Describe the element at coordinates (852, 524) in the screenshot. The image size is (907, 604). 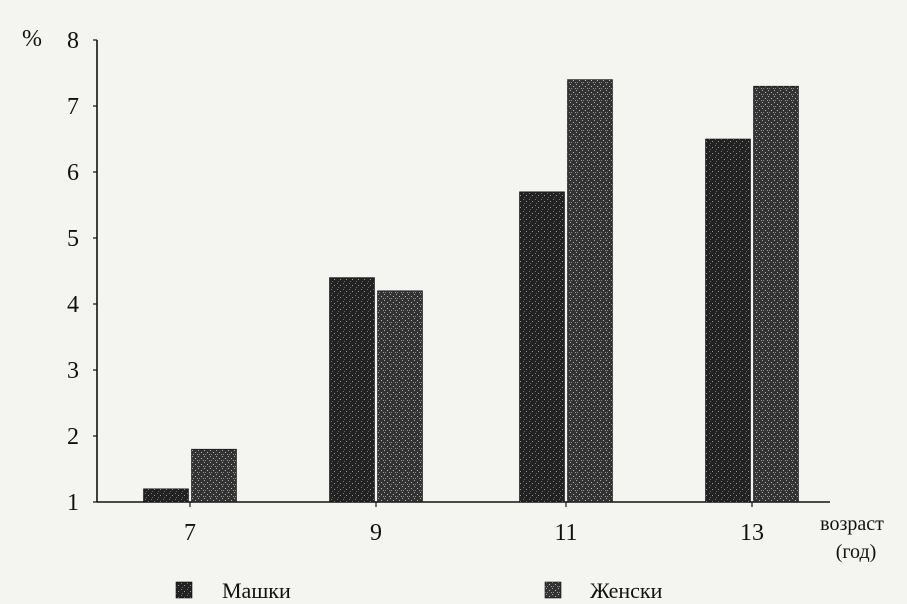
I see `x-axis-title-line1: возраст` at that location.